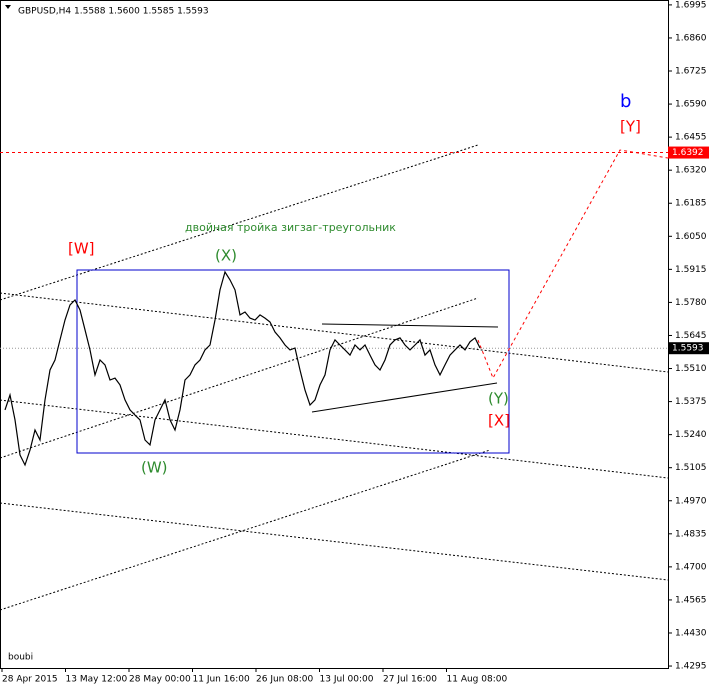 This screenshot has height=688, width=710. I want to click on wave-label: (Y), so click(498, 399).